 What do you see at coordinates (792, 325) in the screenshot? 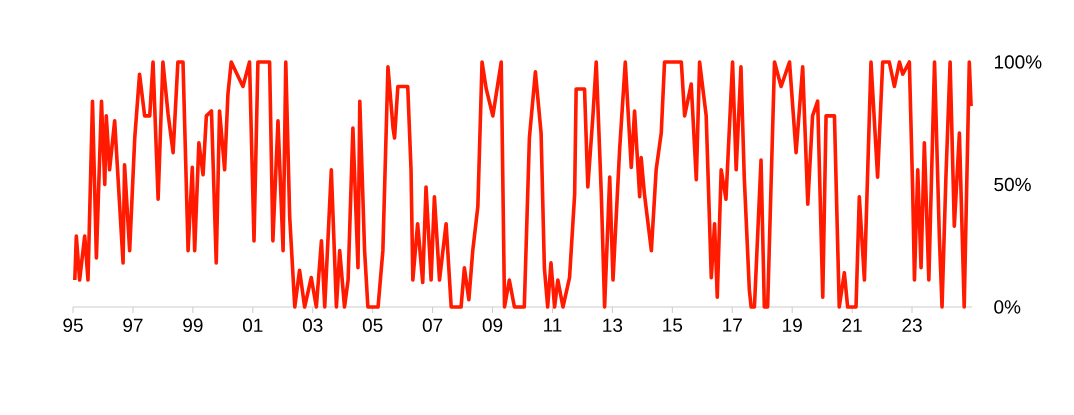
I see `x-tick-label: 19` at bounding box center [792, 325].